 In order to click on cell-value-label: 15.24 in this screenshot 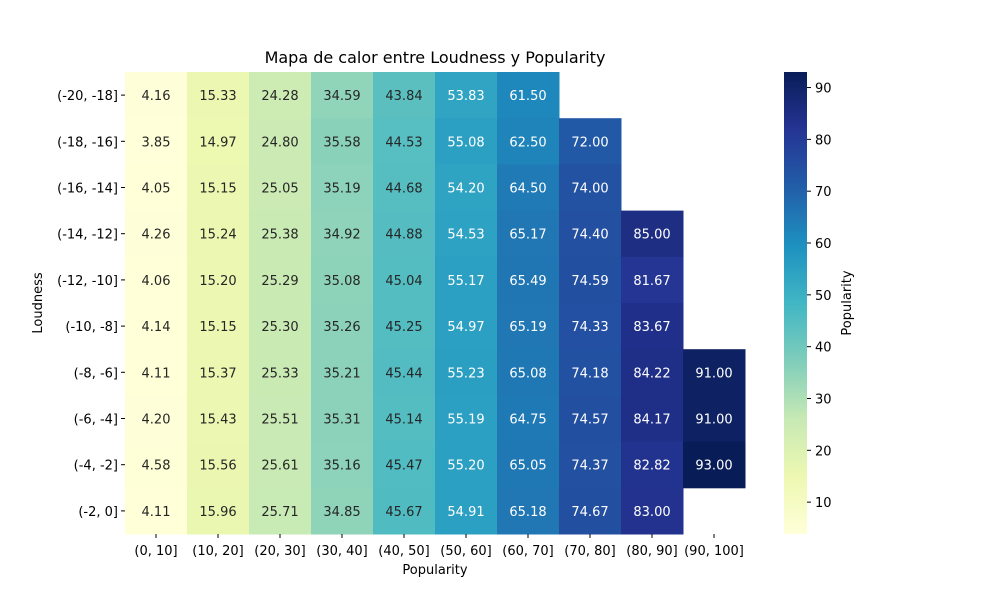, I will do `click(217, 235)`.